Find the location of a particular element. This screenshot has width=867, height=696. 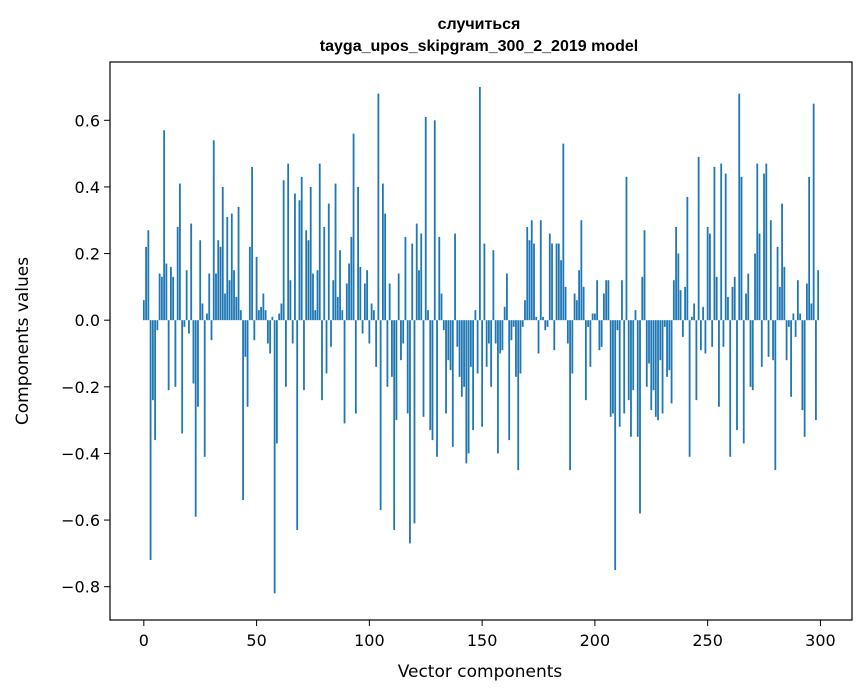

x-tick-label: 300 is located at coordinates (820, 640).